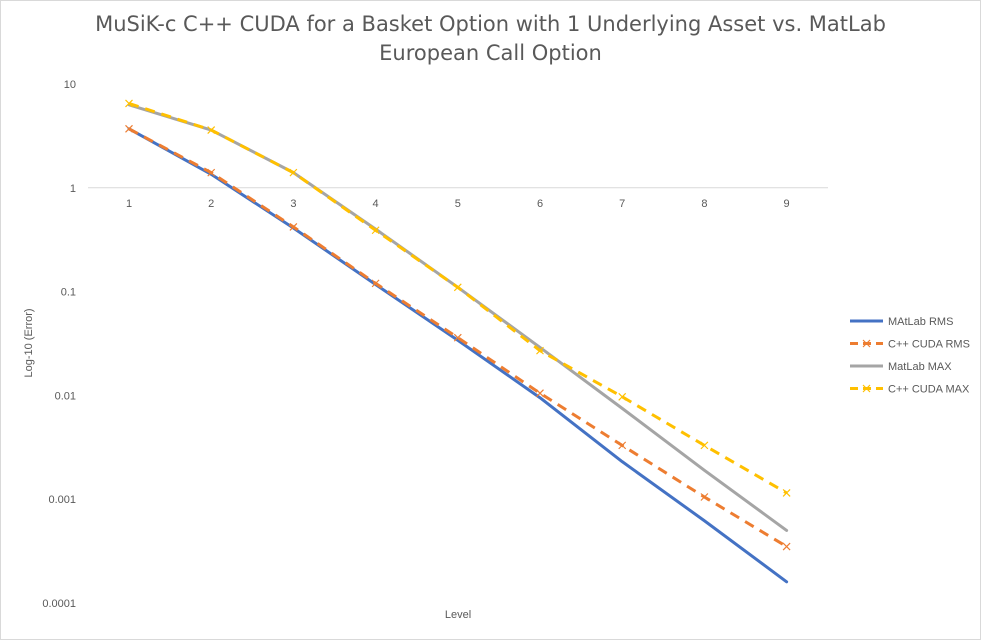 This screenshot has height=640, width=981. What do you see at coordinates (458, 204) in the screenshot?
I see `x-tick-label: 5` at bounding box center [458, 204].